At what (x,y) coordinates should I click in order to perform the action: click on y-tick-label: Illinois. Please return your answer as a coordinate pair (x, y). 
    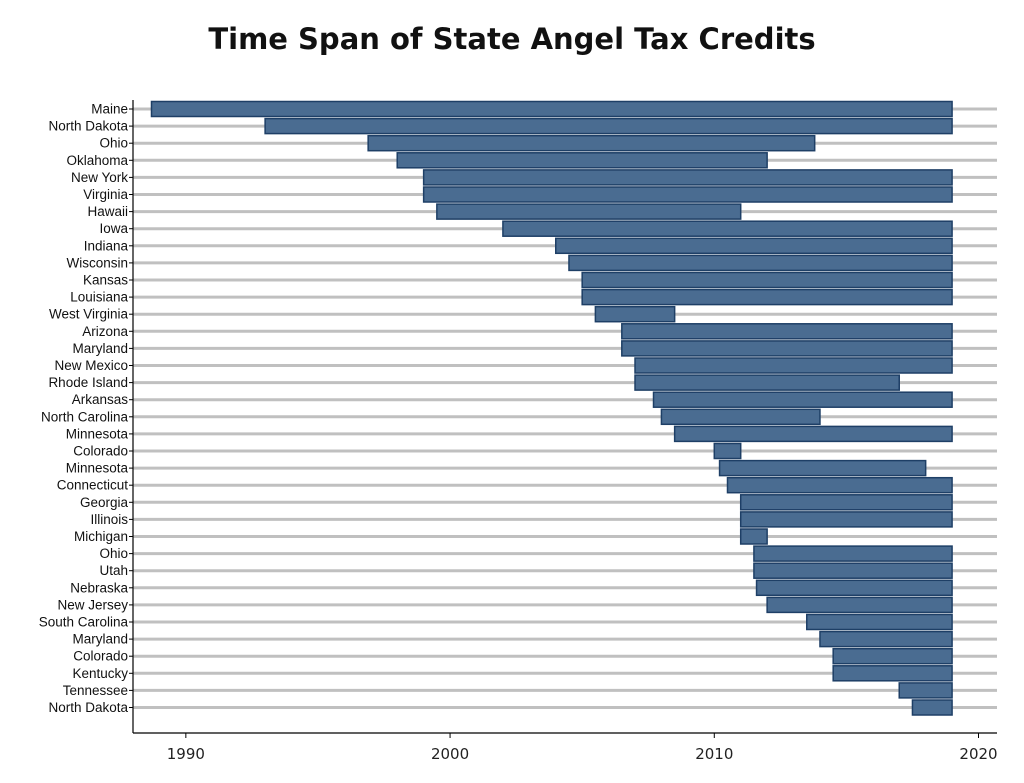
    Looking at the image, I should click on (109, 519).